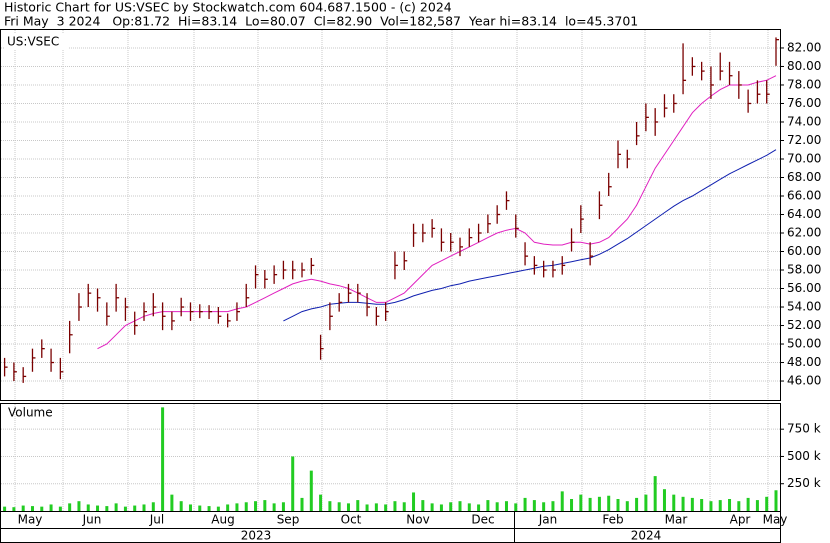 This screenshot has width=830, height=543. Describe the element at coordinates (804, 344) in the screenshot. I see `y-tick-label: 50.00` at that location.